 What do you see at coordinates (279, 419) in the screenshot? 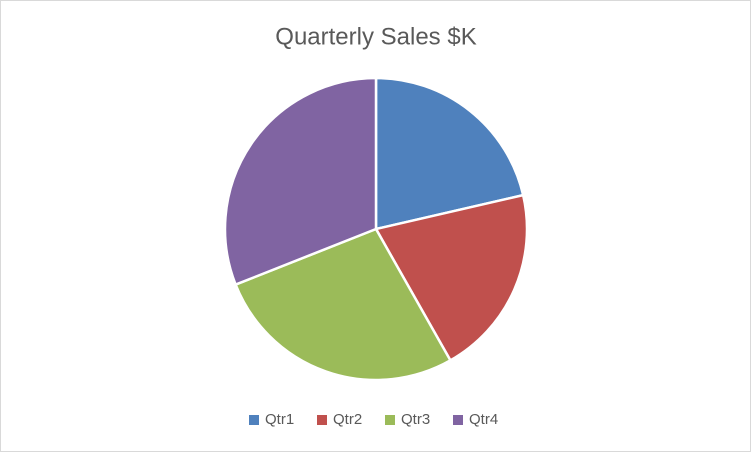
I see `legend-label: Qtr1` at bounding box center [279, 419].